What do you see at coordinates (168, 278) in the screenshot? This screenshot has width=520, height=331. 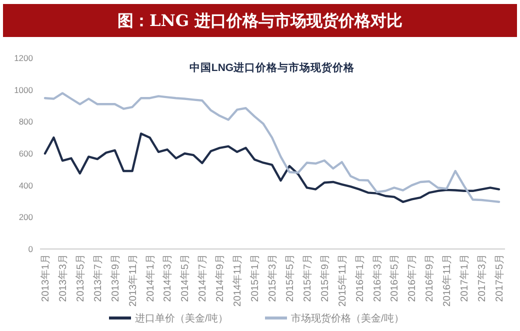 I see `x-tick-label: 2014年3月` at bounding box center [168, 278].